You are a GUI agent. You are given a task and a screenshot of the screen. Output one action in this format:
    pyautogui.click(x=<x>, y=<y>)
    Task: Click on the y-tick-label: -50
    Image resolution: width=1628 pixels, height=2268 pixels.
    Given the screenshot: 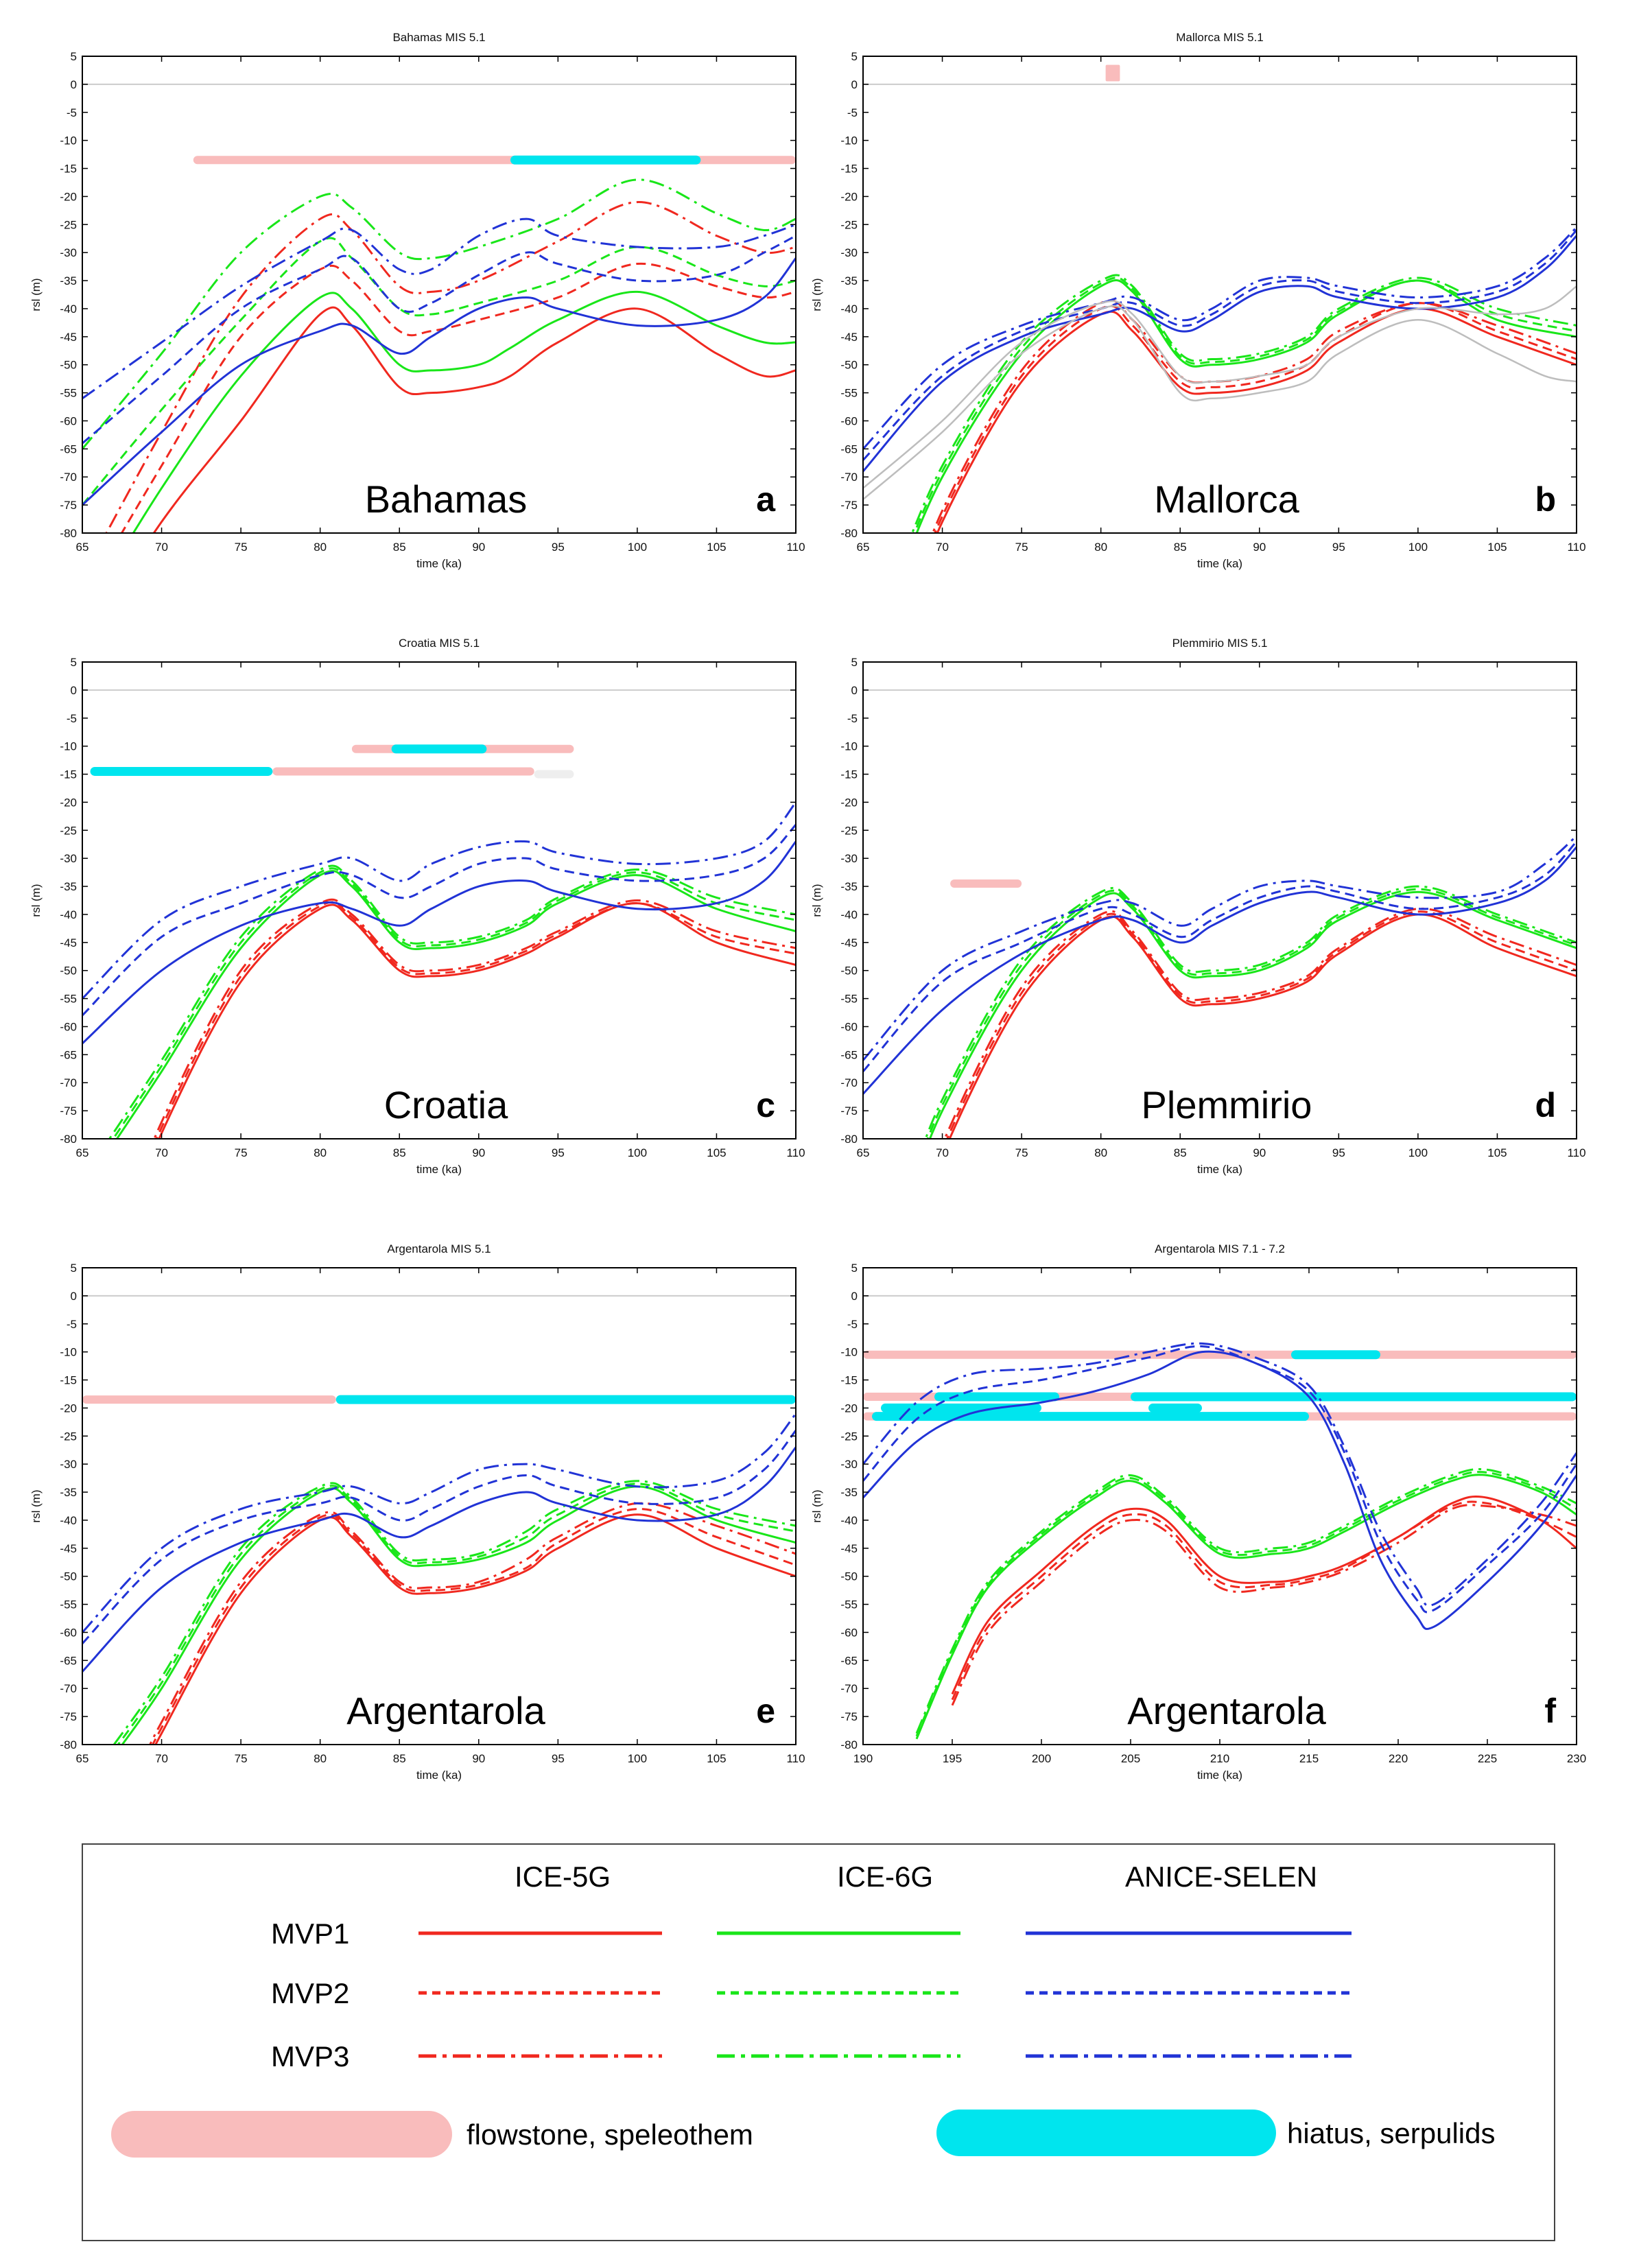 What is the action you would take?
    pyautogui.click(x=849, y=1577)
    